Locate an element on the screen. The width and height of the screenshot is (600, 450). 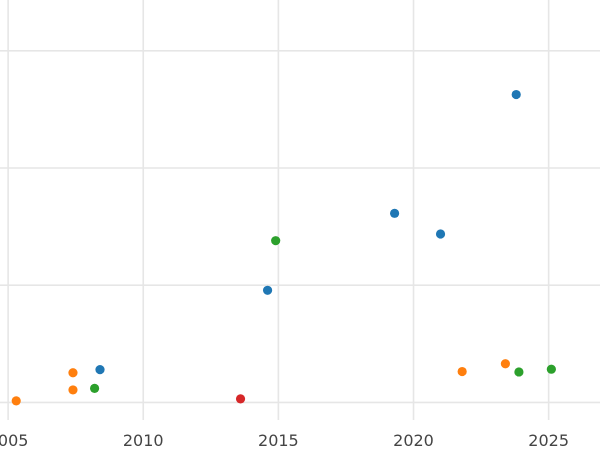
x-axis-tick-labels: 2005 2010 2015 2020 2025 is located at coordinates (284, 440).